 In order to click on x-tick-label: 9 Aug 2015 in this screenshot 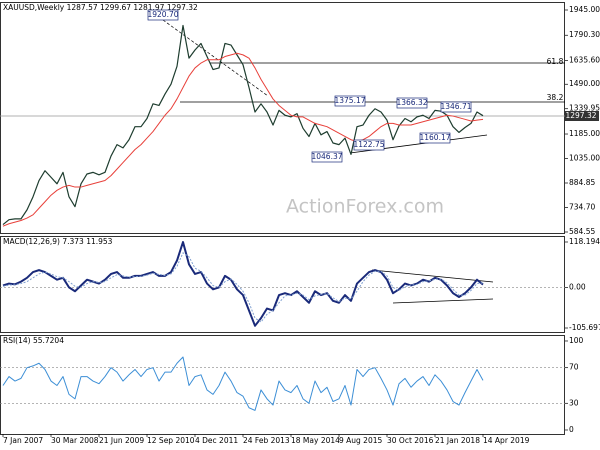, I will do `click(360, 440)`.